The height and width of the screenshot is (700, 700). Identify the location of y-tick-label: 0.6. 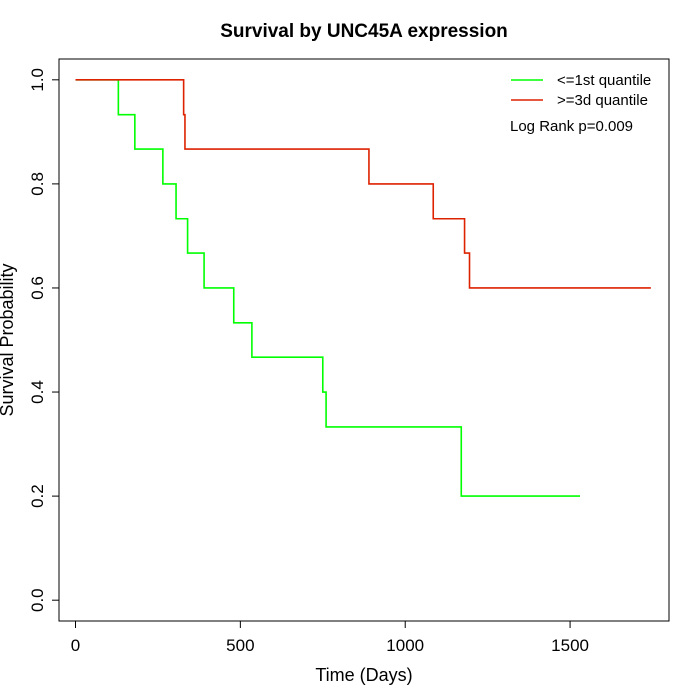
(37, 288).